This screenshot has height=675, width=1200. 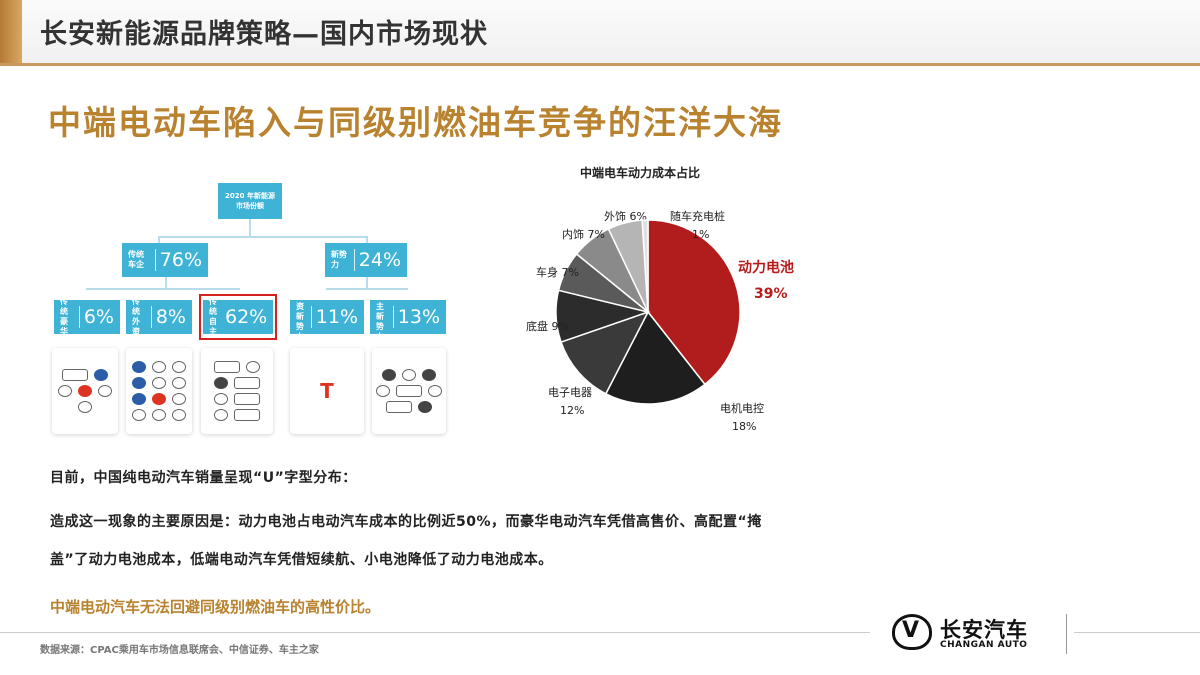 I want to click on footer-divider-right, so click(x=1137, y=632).